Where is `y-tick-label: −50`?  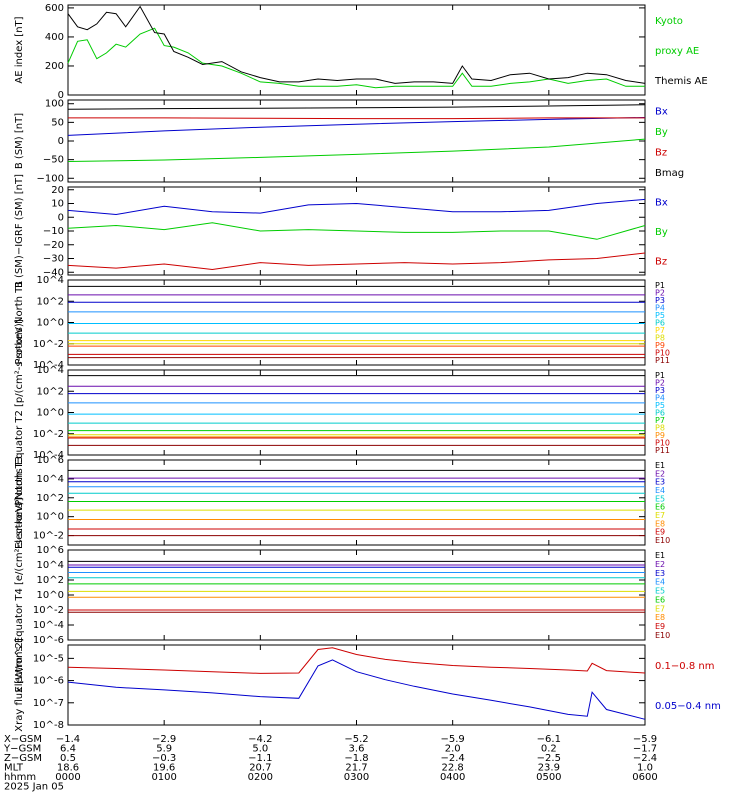 y-tick-label: −50 is located at coordinates (53, 160).